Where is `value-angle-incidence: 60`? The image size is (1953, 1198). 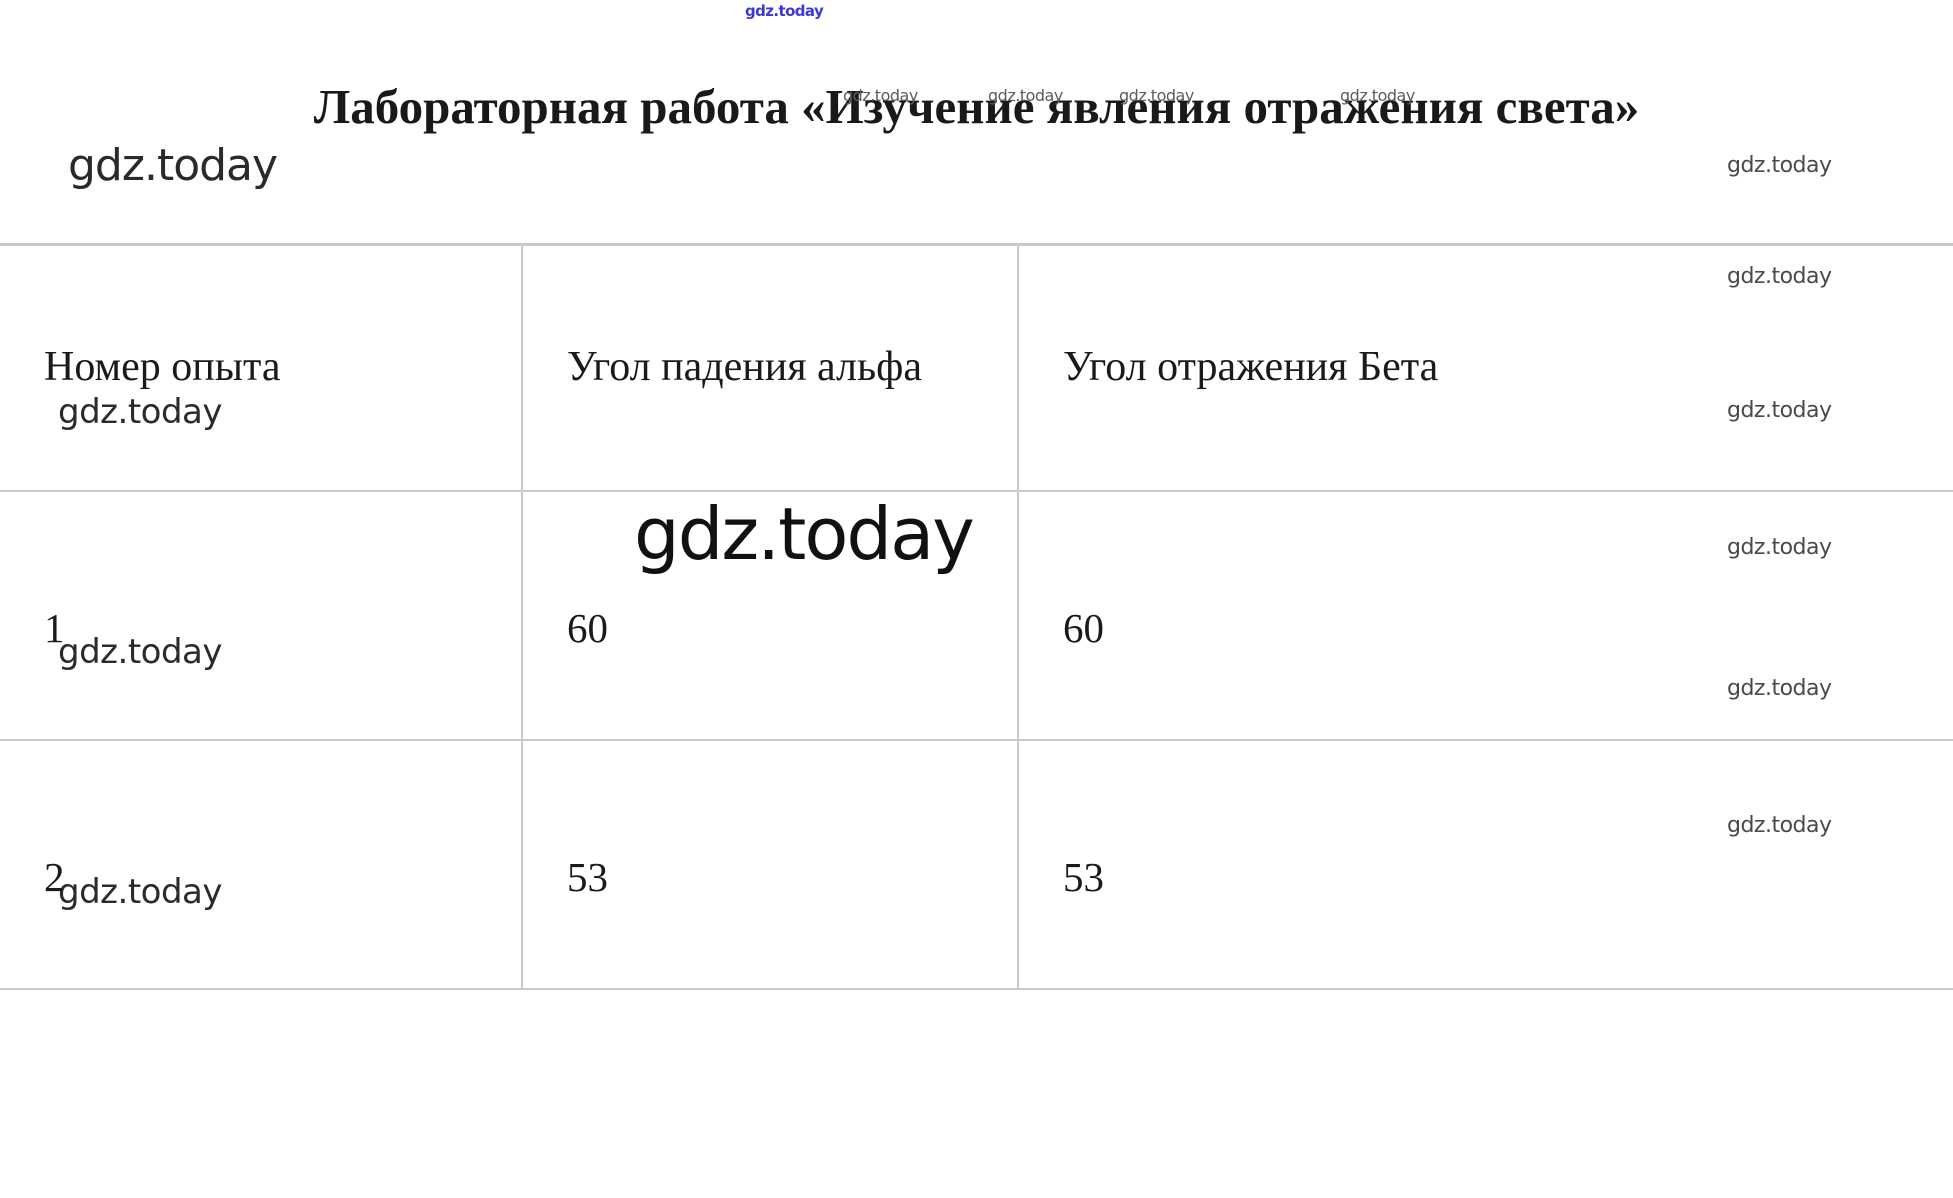
value-angle-incidence: 60 is located at coordinates (587, 627).